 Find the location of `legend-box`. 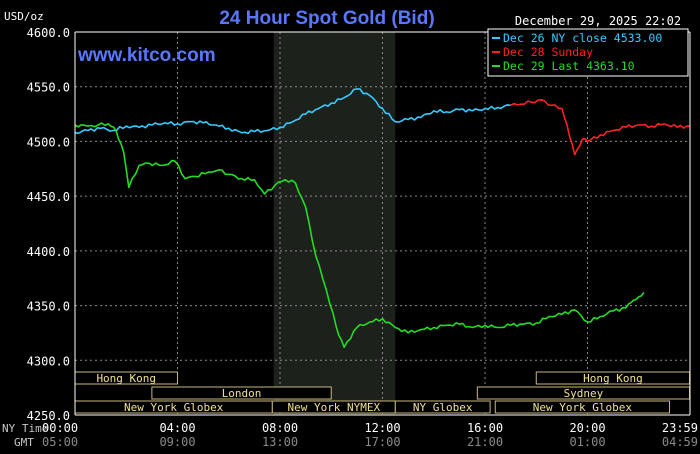

legend-box is located at coordinates (588, 52).